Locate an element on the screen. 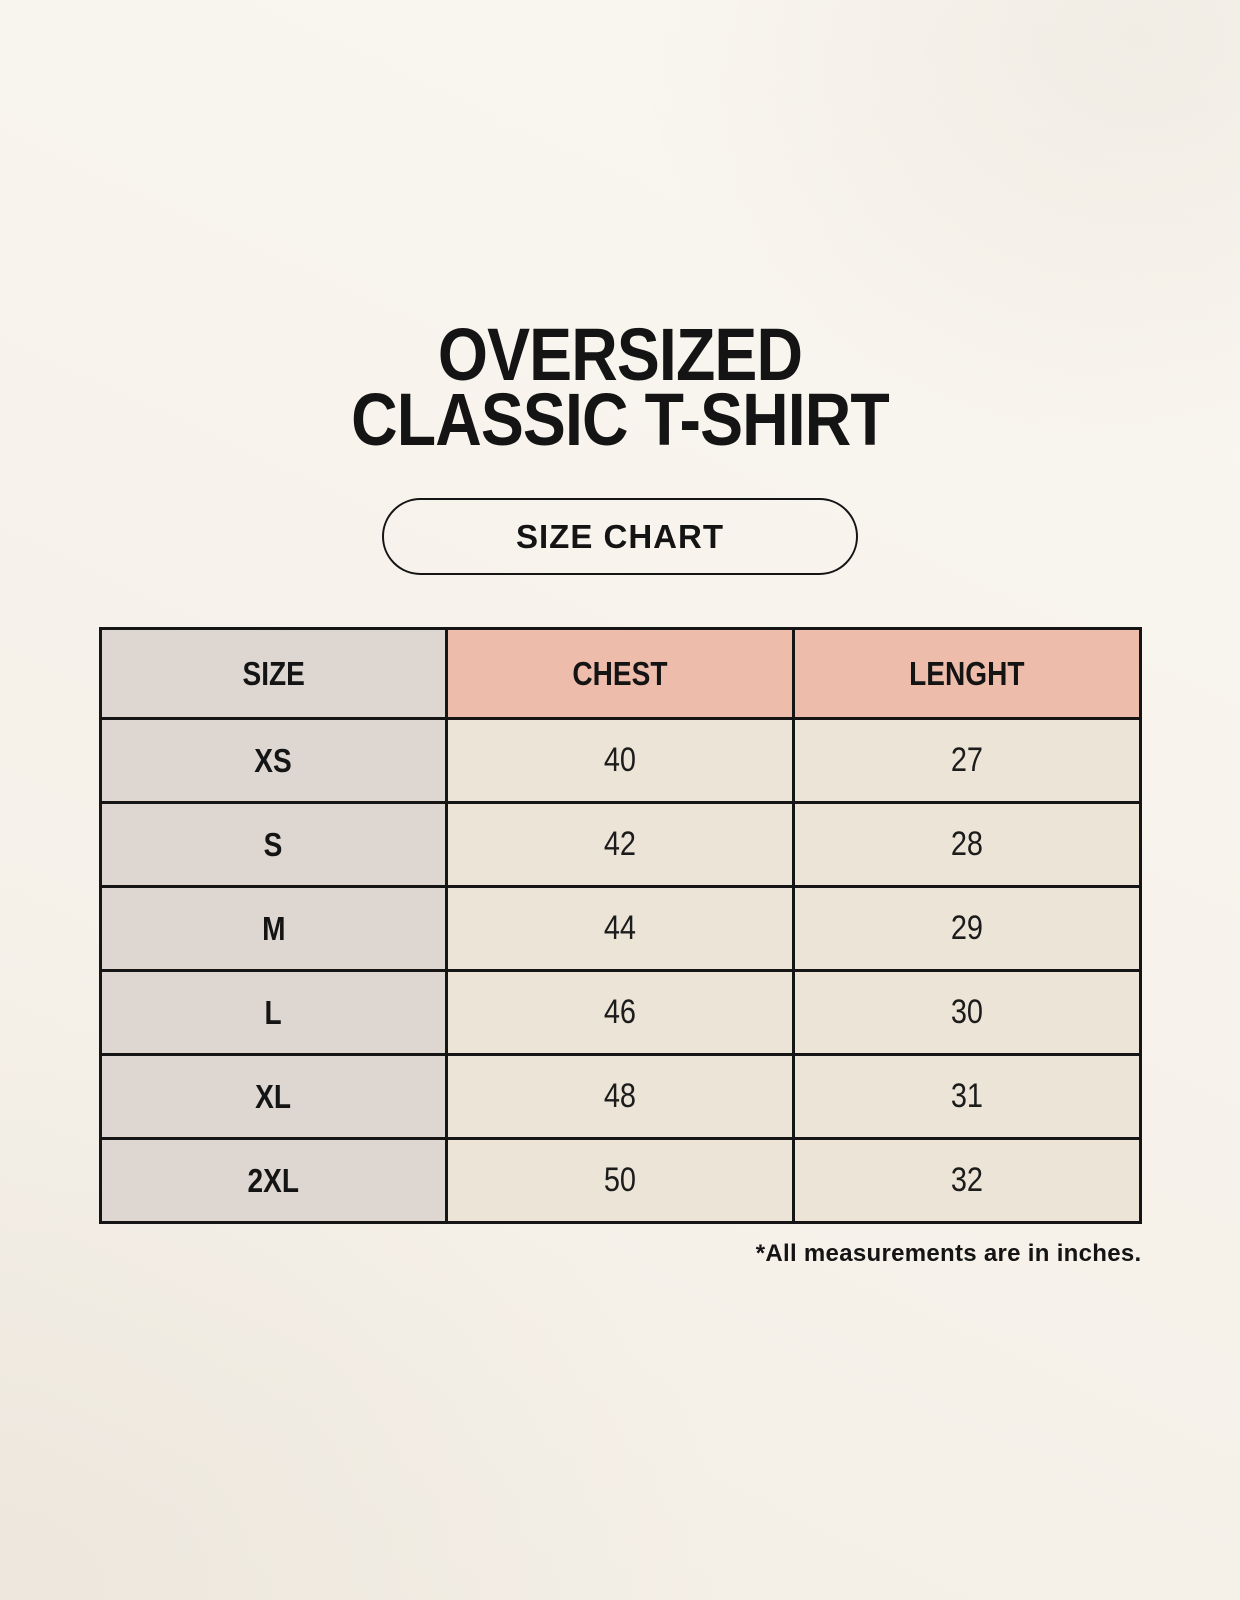  size-value: XL is located at coordinates (273, 1096).